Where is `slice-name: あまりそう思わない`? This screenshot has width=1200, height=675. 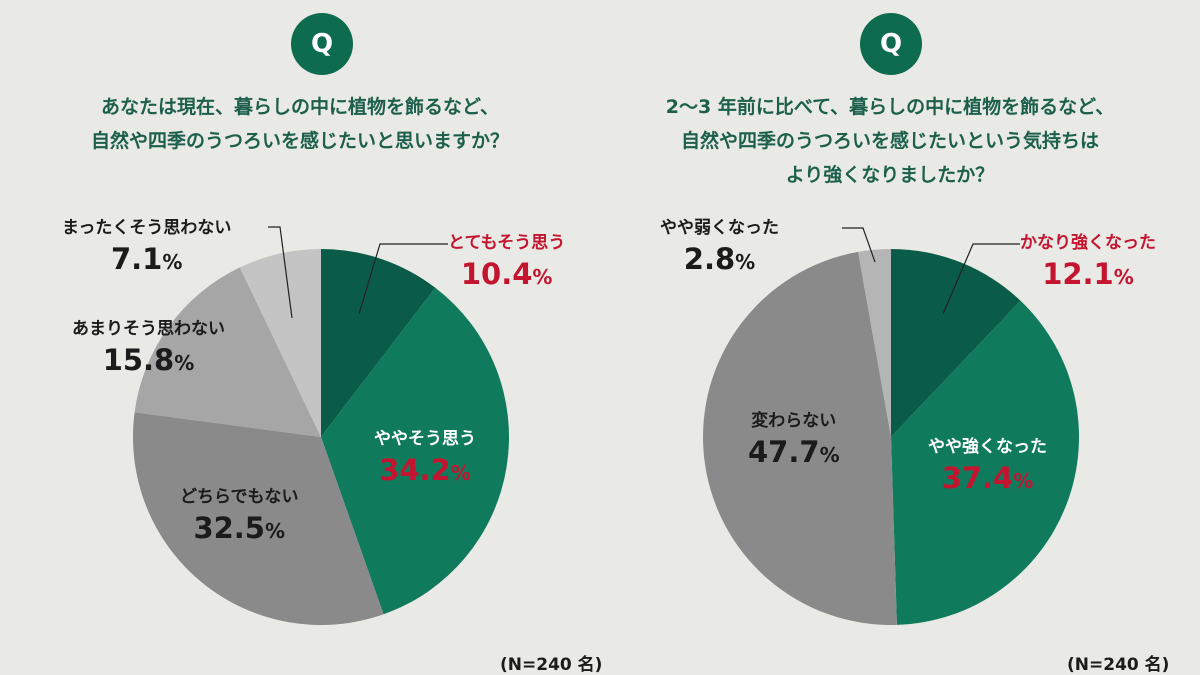 slice-name: あまりそう思わない is located at coordinates (148, 329).